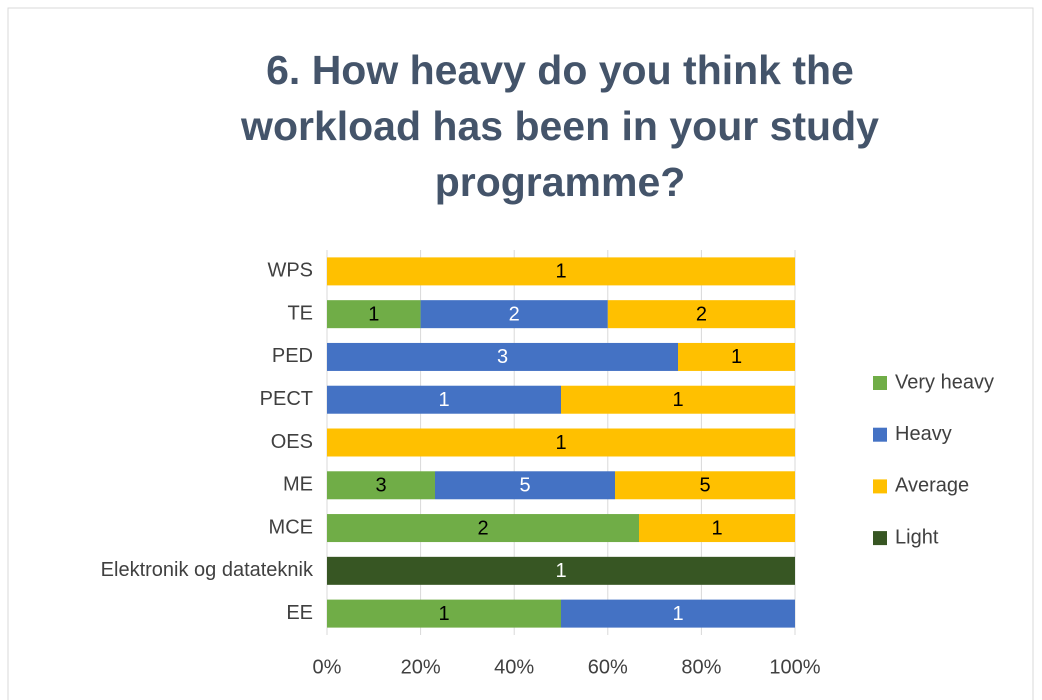  What do you see at coordinates (207, 570) in the screenshot?
I see `y-tick-label: Elektronik og datateknik` at bounding box center [207, 570].